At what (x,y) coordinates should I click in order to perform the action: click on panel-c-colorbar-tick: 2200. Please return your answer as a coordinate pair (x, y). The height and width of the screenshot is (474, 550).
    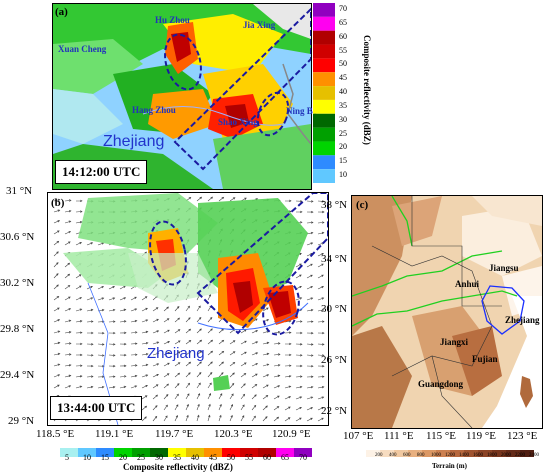
    Looking at the image, I should click on (520, 455).